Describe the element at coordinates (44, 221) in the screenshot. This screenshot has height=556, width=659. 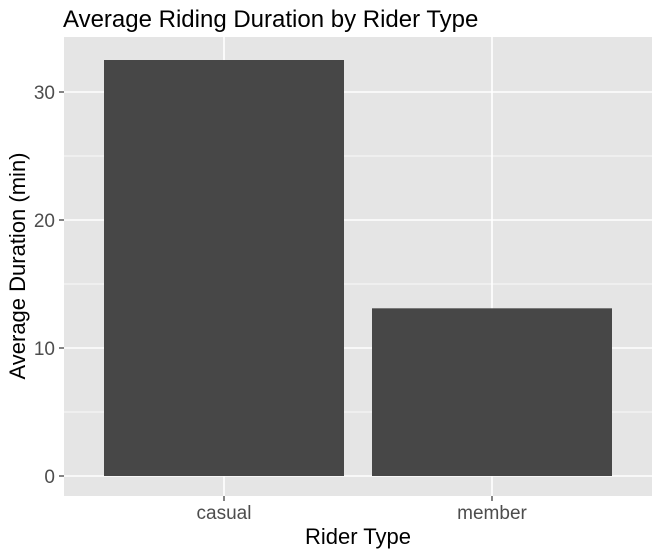
I see `y-tick-label: 20` at that location.